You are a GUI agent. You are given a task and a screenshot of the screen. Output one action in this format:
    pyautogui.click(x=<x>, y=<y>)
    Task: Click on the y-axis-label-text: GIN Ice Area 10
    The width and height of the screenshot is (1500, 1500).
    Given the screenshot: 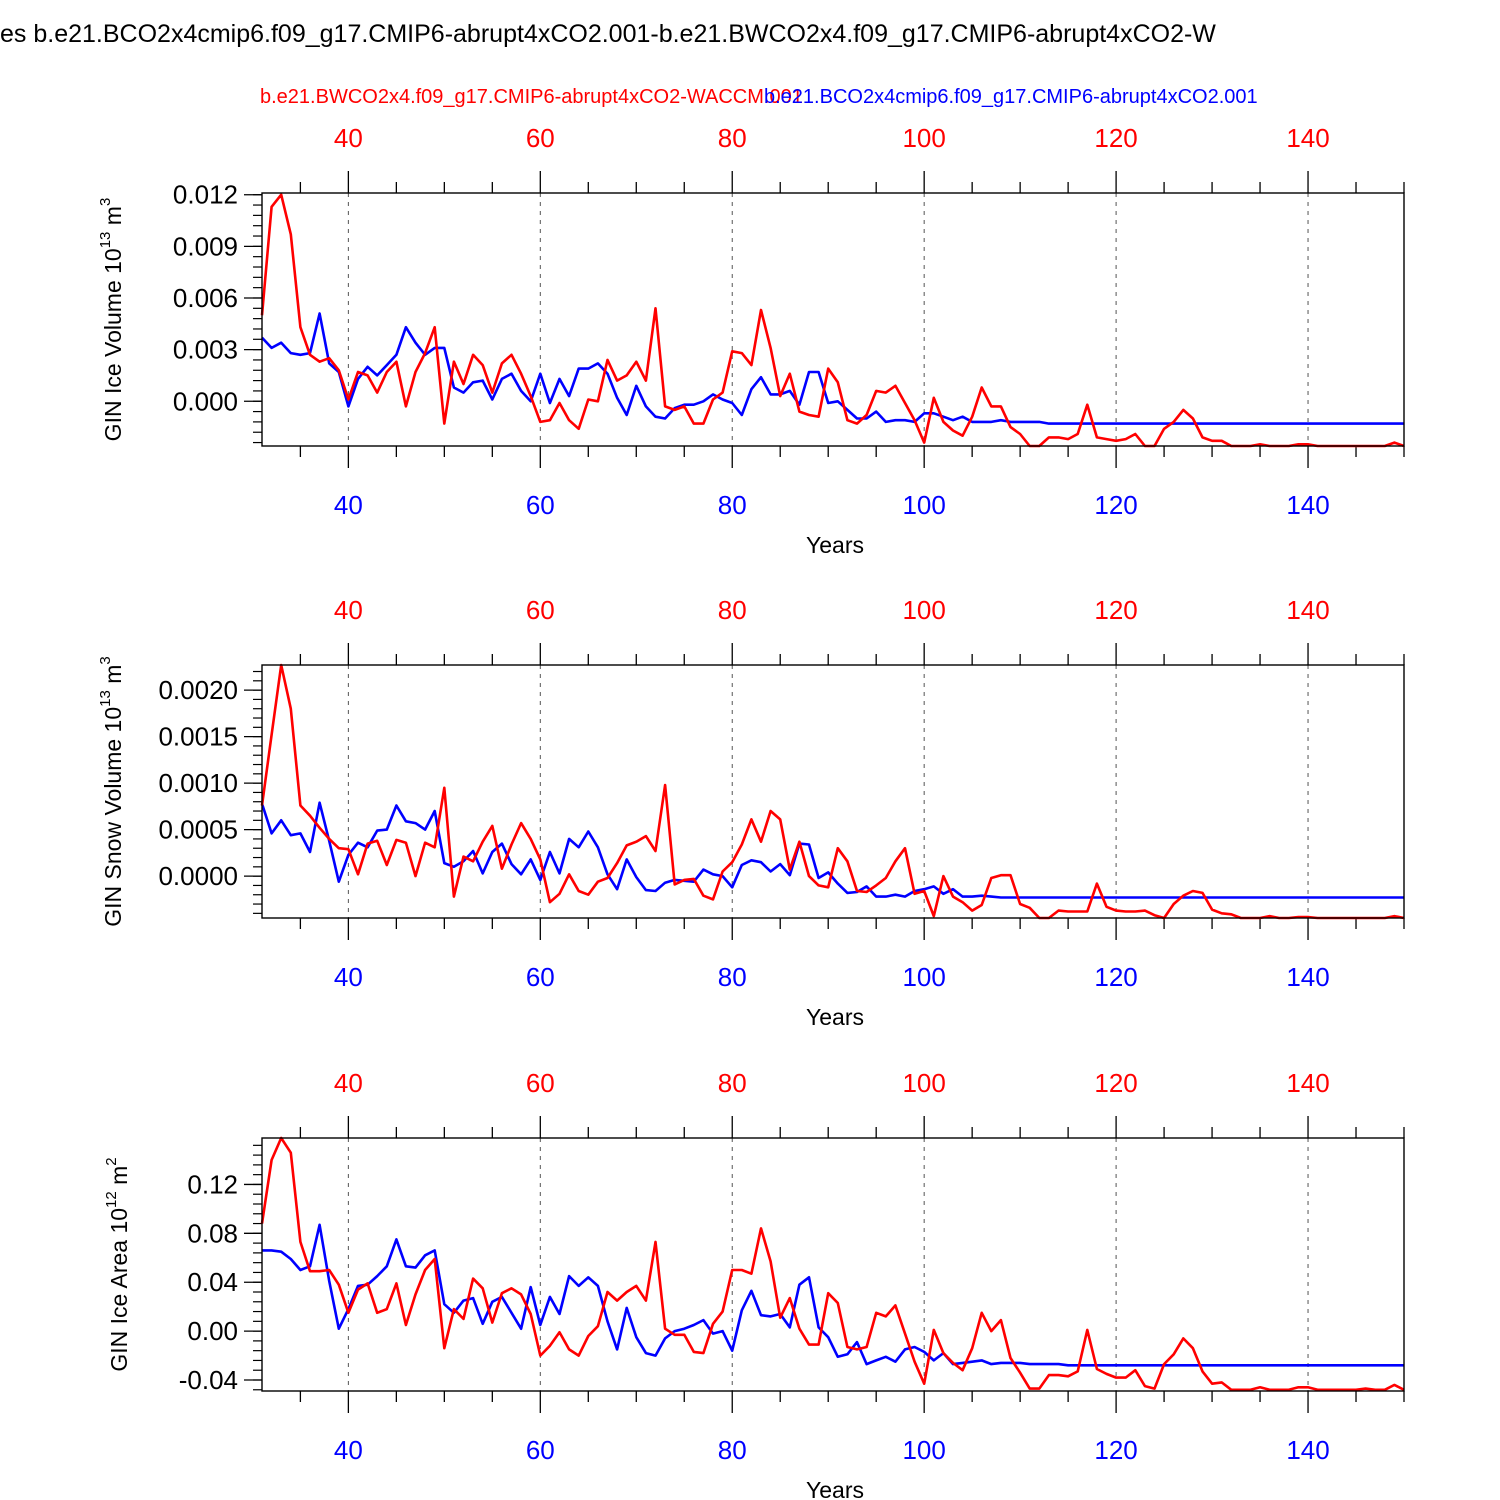 What is the action you would take?
    pyautogui.click(x=119, y=1290)
    